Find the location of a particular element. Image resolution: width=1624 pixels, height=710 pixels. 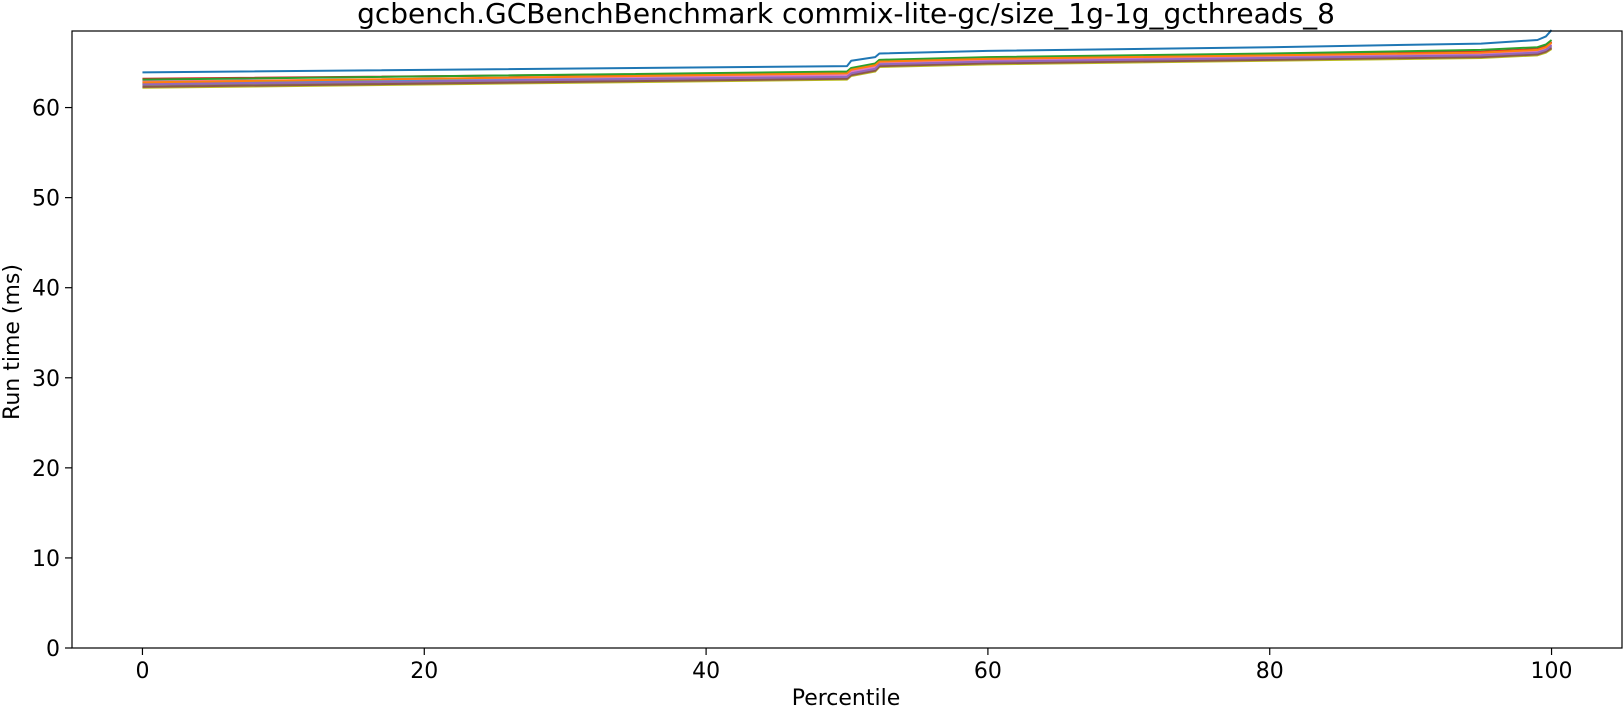

y-tick-label: 0 is located at coordinates (53, 649).